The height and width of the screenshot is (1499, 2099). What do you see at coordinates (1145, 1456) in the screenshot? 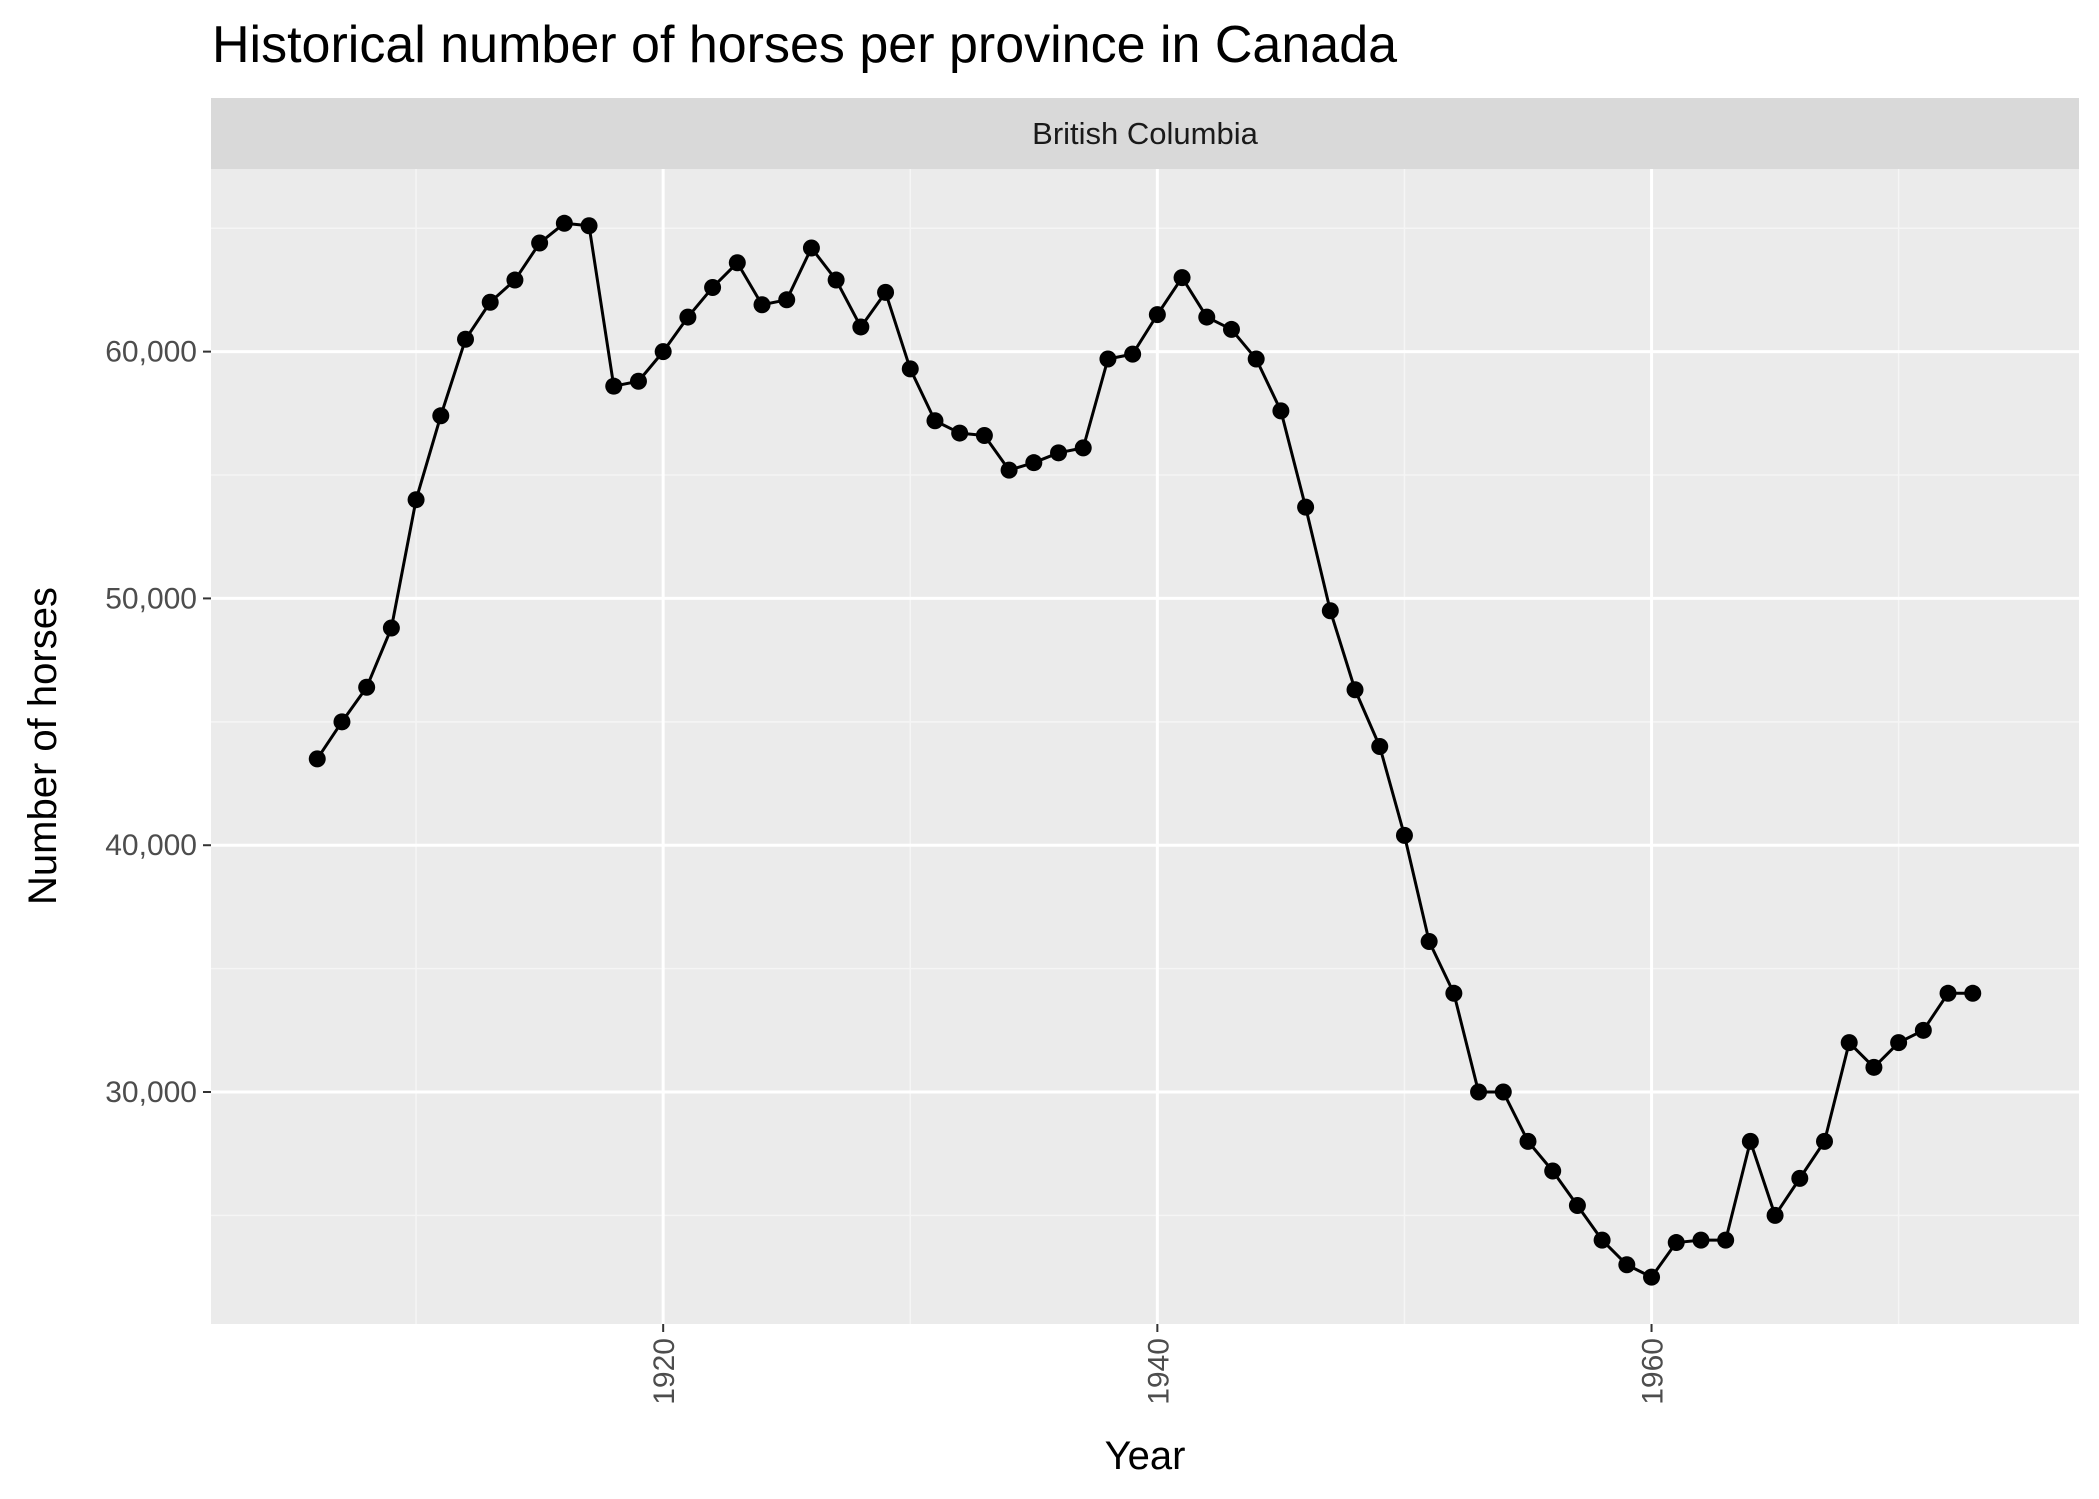
I see `x-axis-title: Year` at bounding box center [1145, 1456].